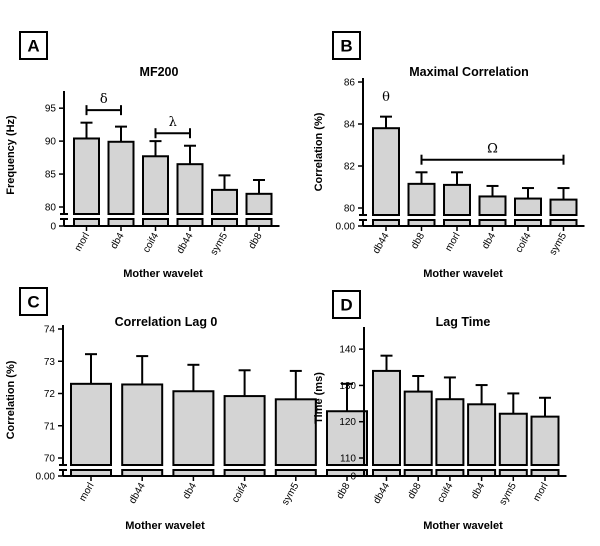  I want to click on panel-letter: C, so click(33, 302).